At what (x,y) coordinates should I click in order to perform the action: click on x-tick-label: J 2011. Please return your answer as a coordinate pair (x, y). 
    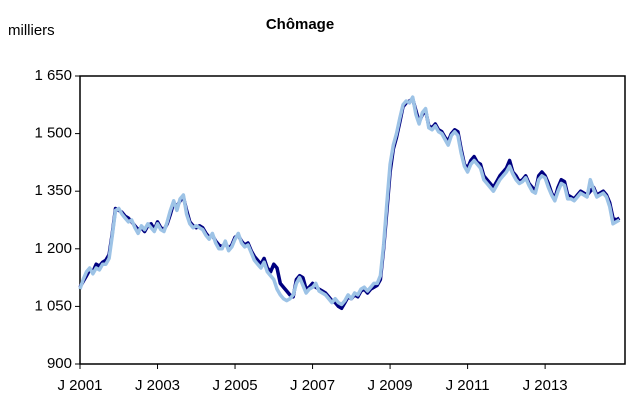
    Looking at the image, I should click on (468, 385).